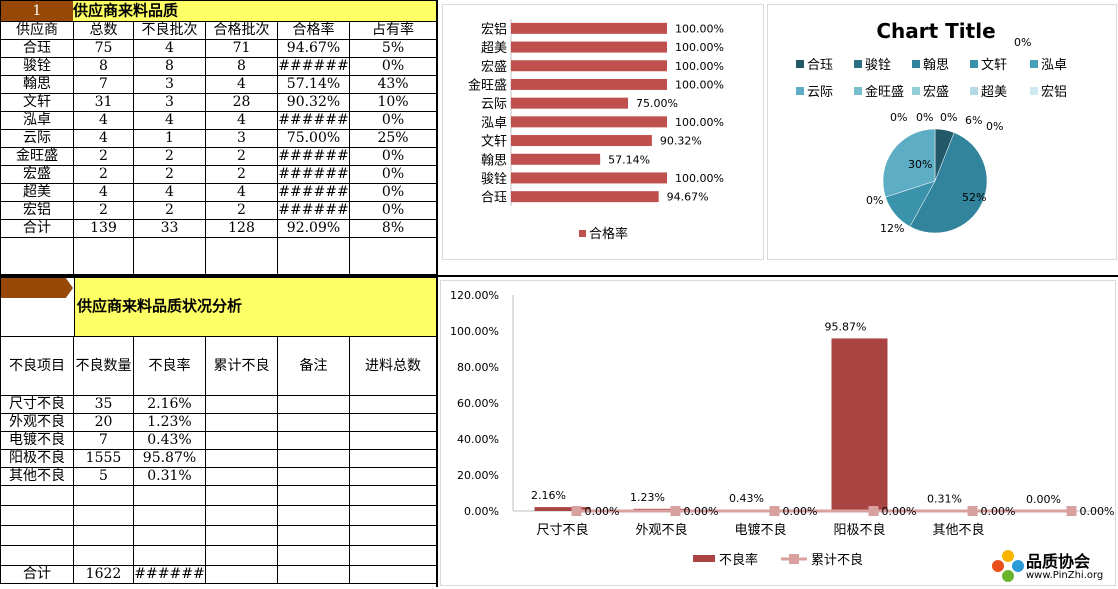 This screenshot has width=1118, height=589. I want to click on legend-marker, so click(794, 559).